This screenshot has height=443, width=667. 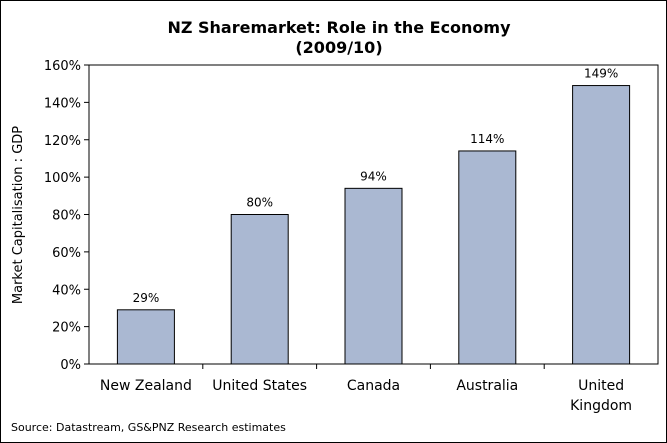 What do you see at coordinates (66, 328) in the screenshot?
I see `y-tick-label: 20%` at bounding box center [66, 328].